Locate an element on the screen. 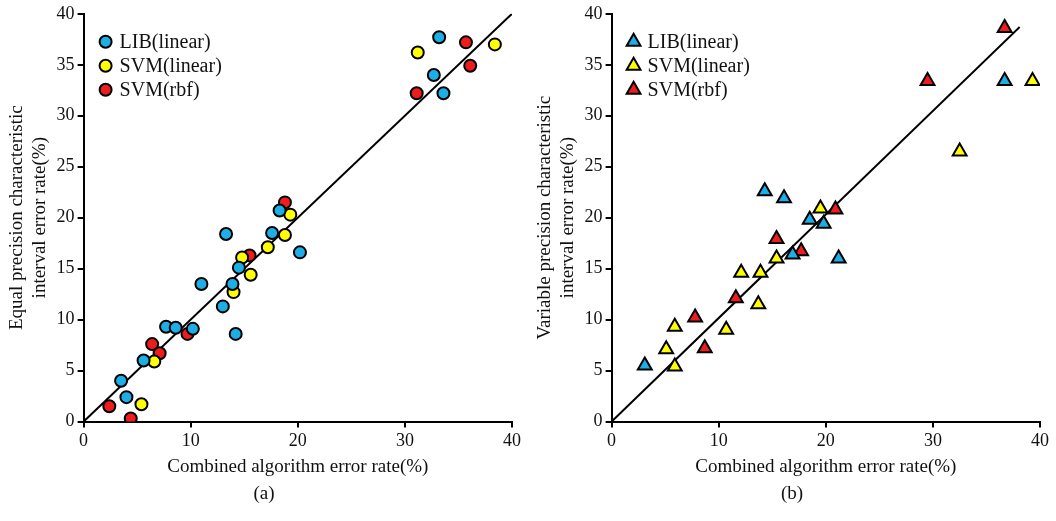 The width and height of the screenshot is (1056, 521). y-axis-title: Equal precision characteristic interval error rate(%) is located at coordinates (28, 218).